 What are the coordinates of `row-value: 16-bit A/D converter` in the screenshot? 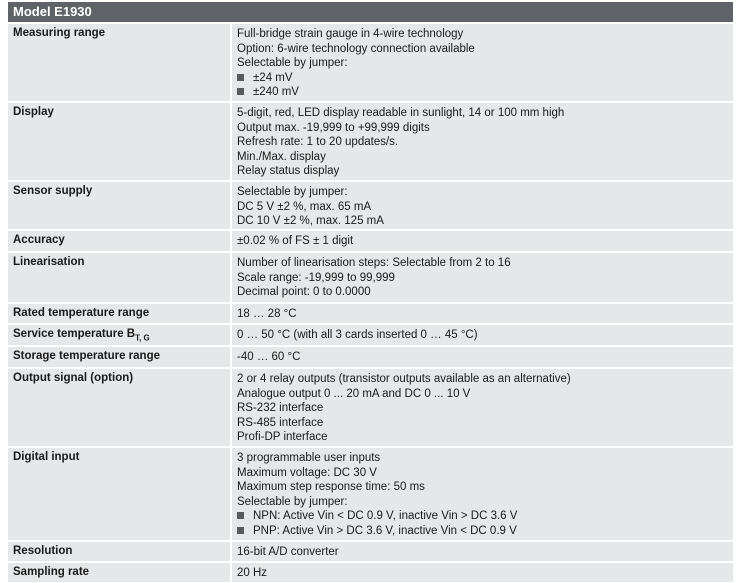 It's located at (482, 551).